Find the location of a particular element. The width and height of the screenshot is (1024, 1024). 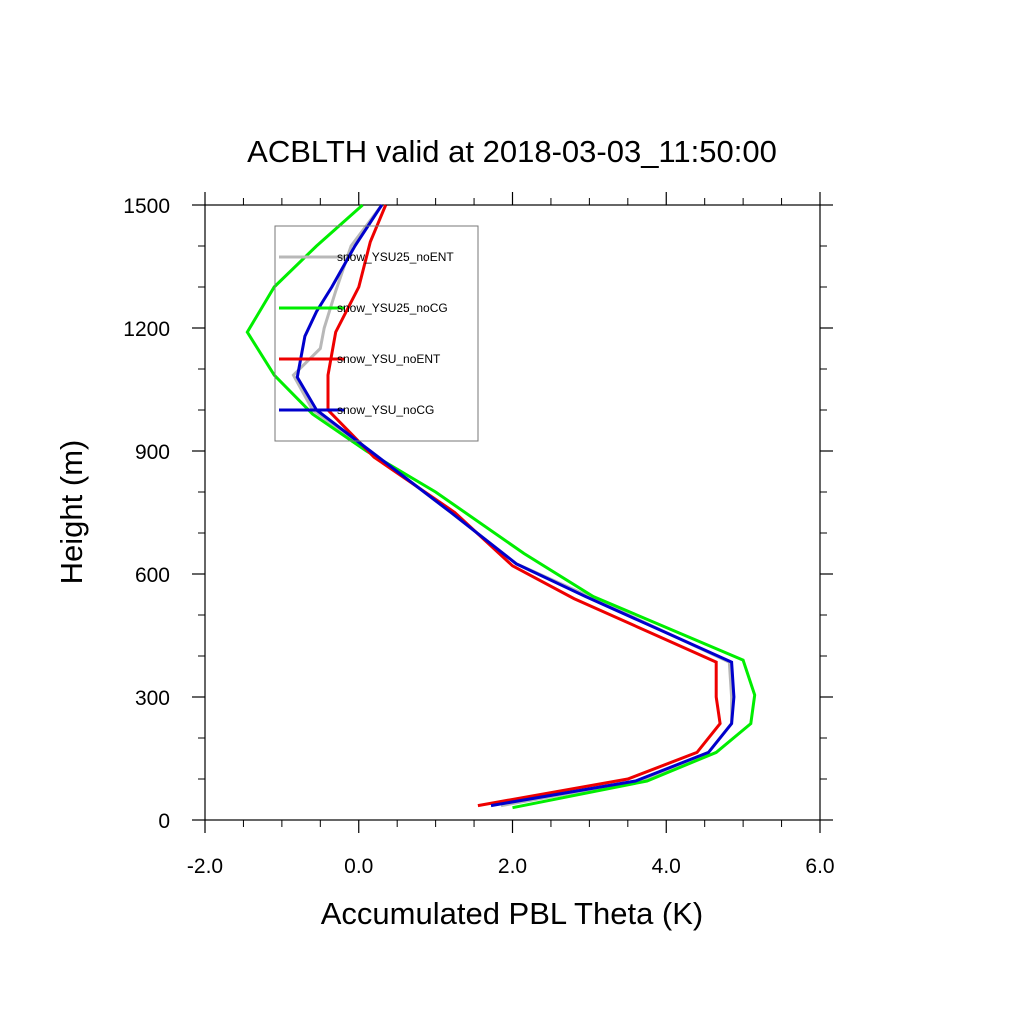

legend-label: snow_YSU_noENT is located at coordinates (389, 359).